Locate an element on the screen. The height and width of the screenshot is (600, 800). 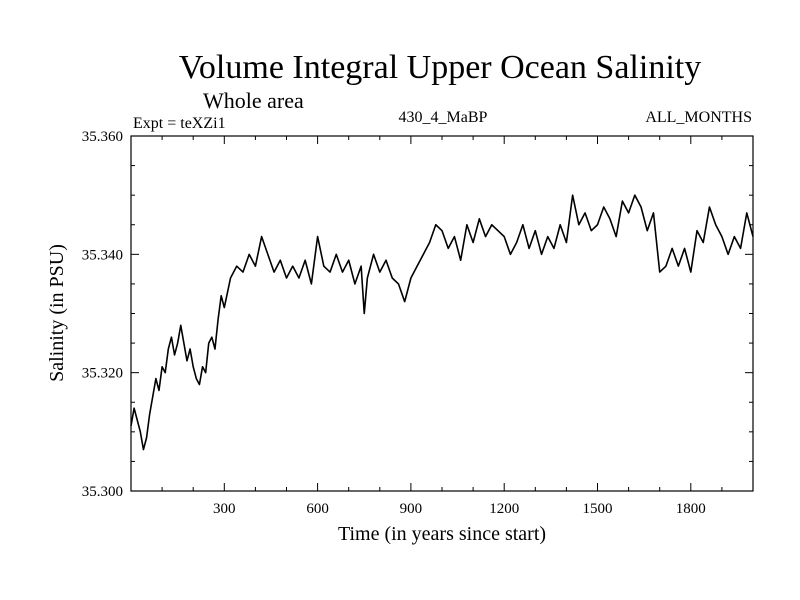
y-axis-label: Salinity (in PSU) is located at coordinates (57, 313).